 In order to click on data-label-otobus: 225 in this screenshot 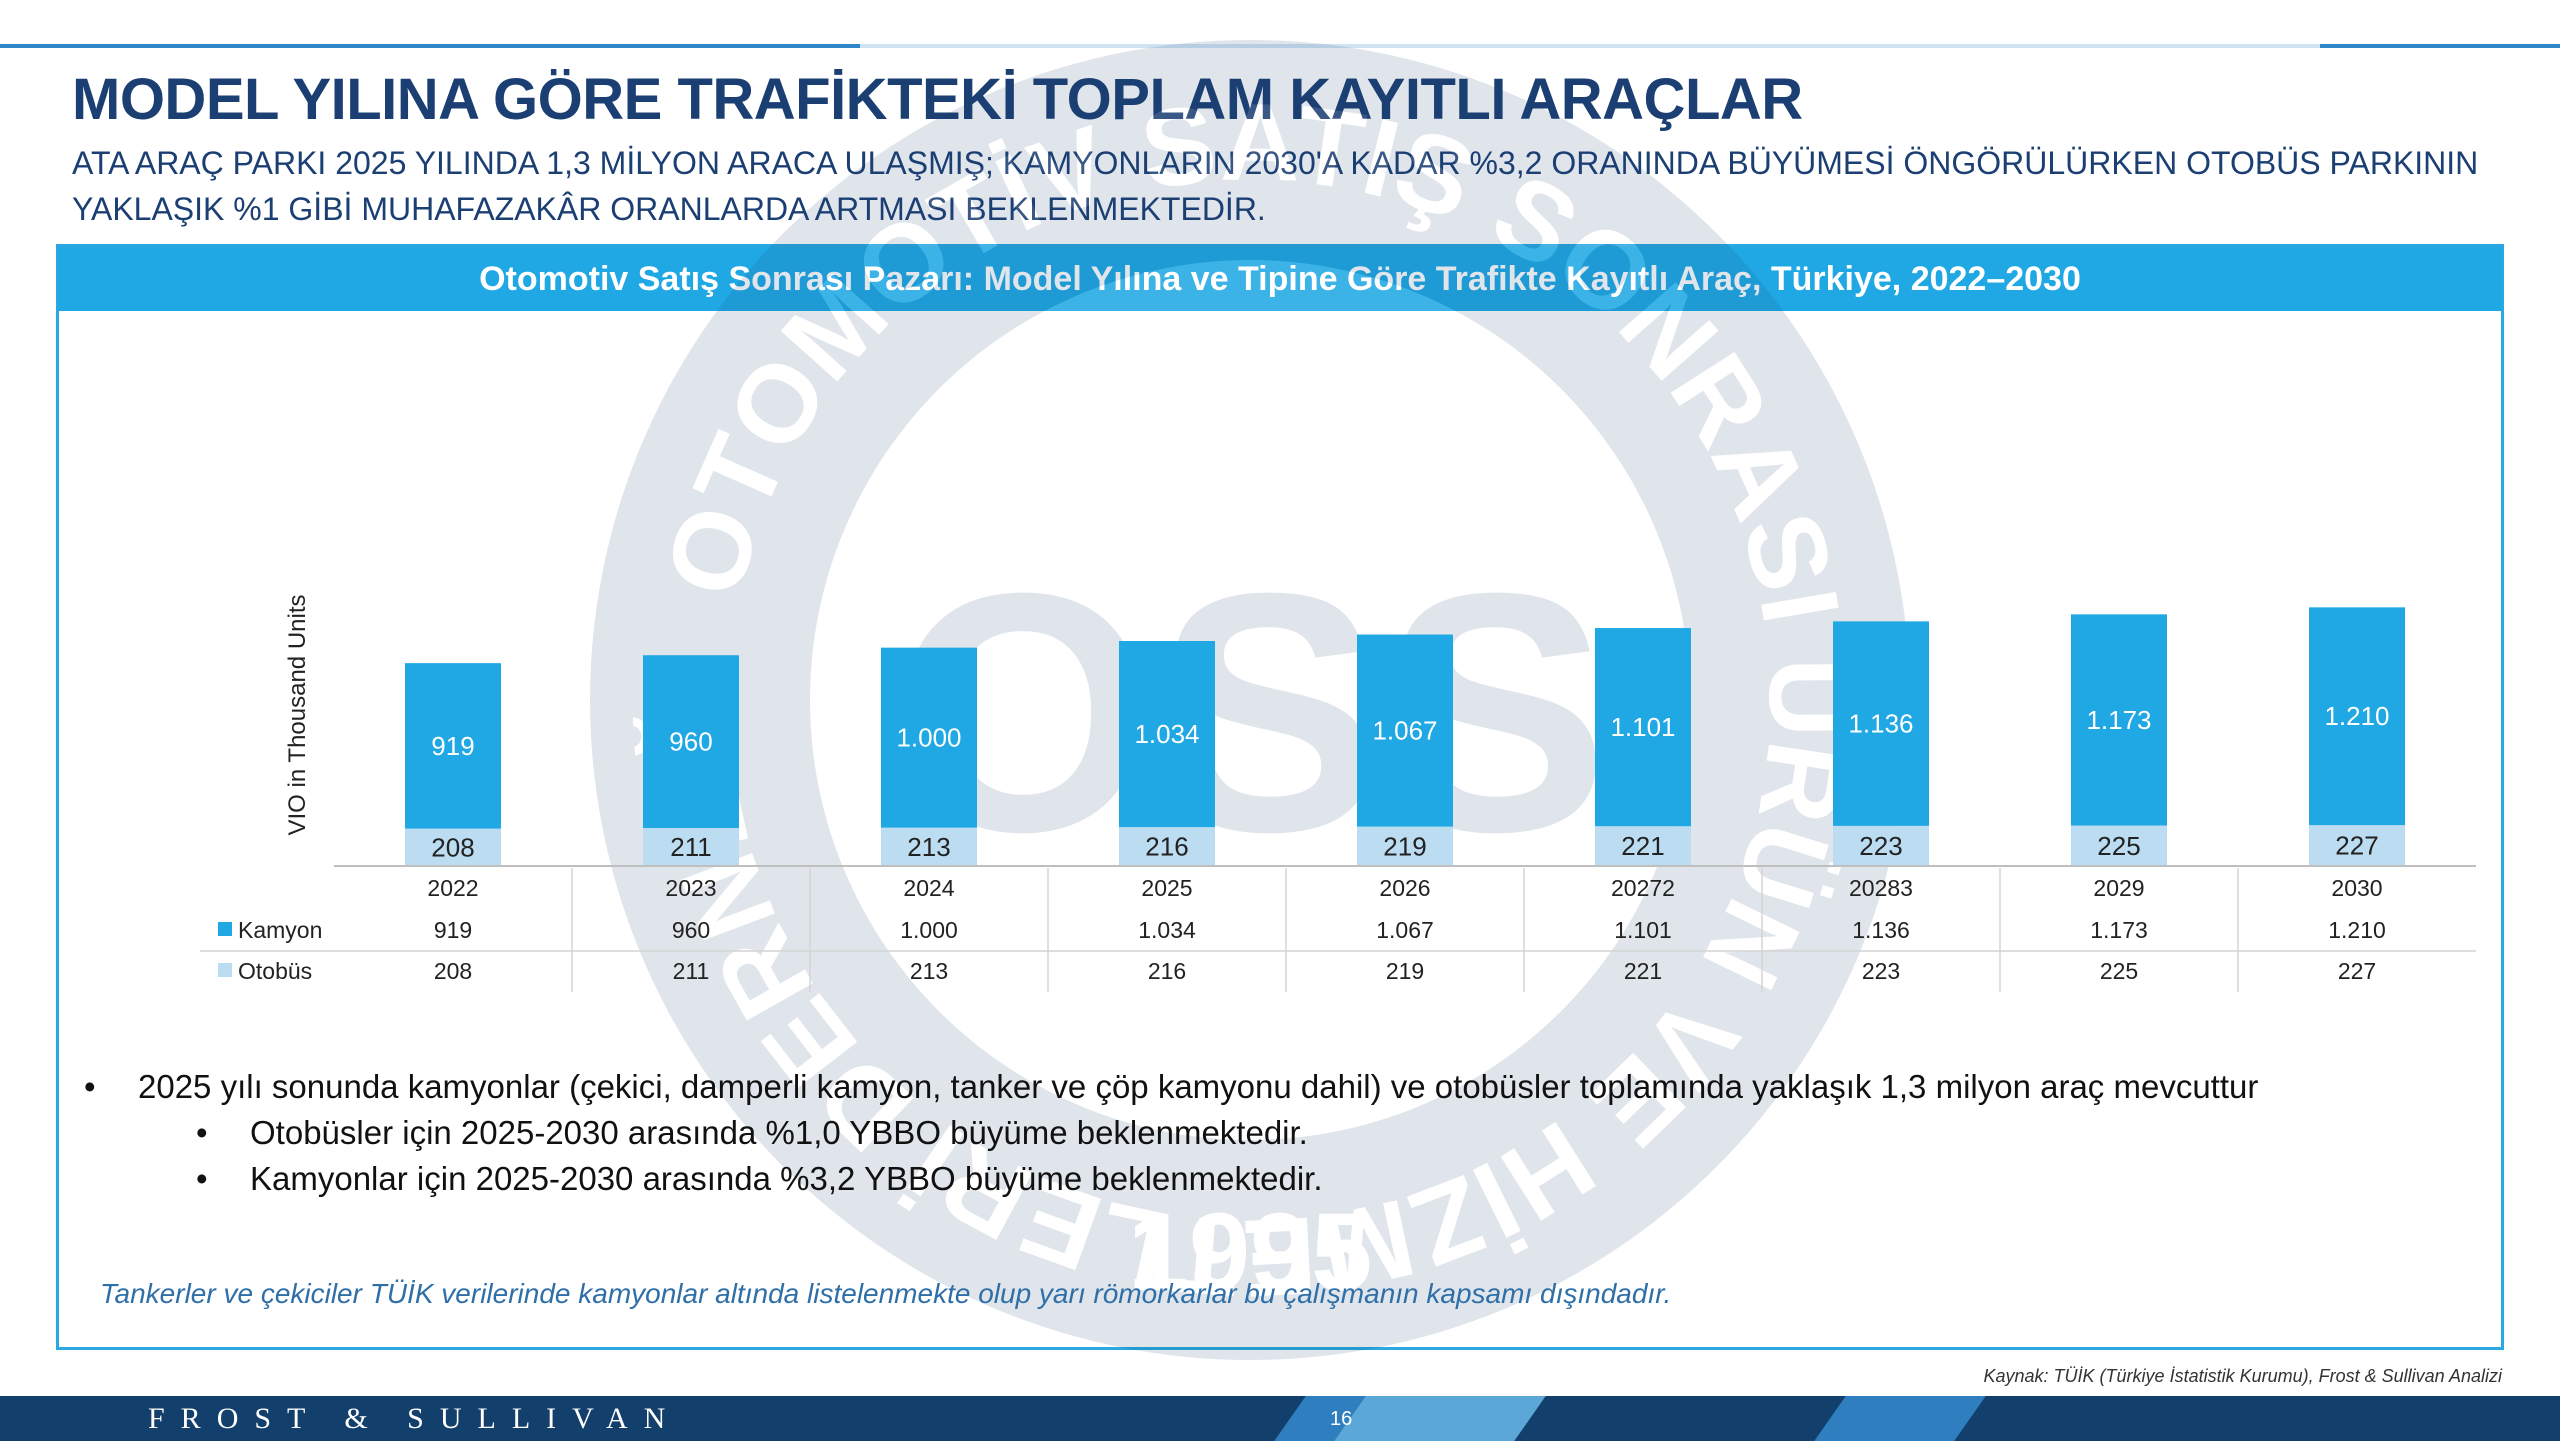, I will do `click(2118, 846)`.